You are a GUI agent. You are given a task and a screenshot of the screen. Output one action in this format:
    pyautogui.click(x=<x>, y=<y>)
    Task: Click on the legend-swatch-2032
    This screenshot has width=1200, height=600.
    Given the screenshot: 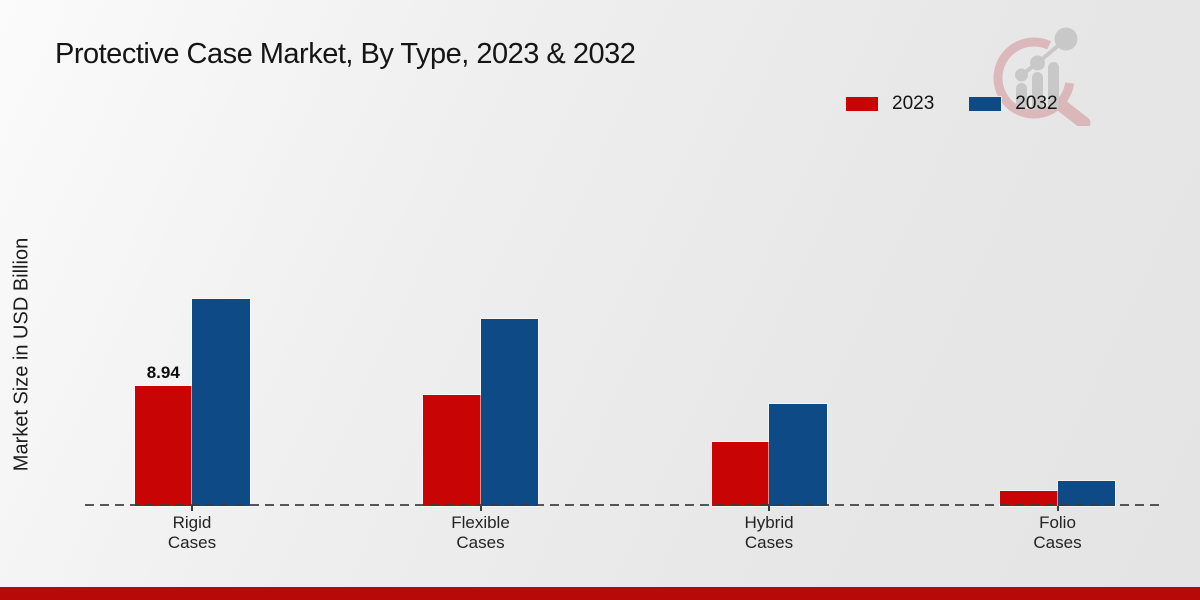 What is the action you would take?
    pyautogui.click(x=985, y=104)
    